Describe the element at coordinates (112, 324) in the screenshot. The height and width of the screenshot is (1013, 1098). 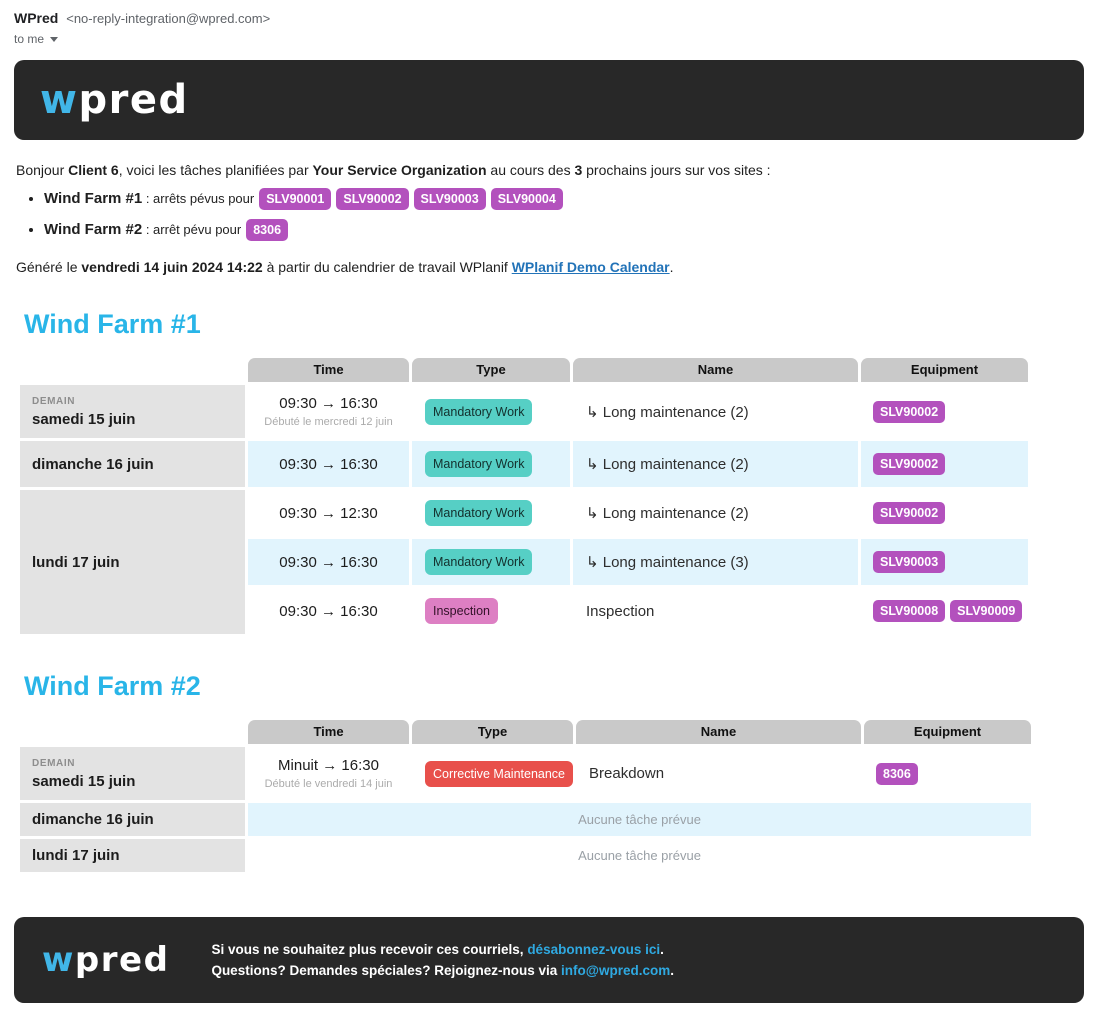
I see `section-title: Wind Farm #1` at that location.